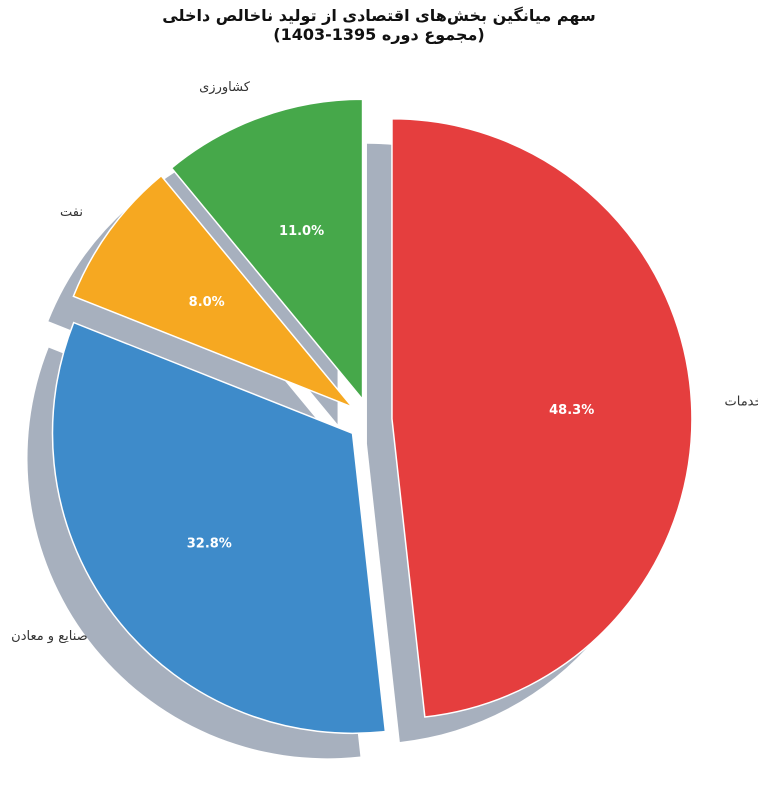 The width and height of the screenshot is (758, 804). What do you see at coordinates (209, 543) in the screenshot?
I see `slice-2-percent-label: 32.8%` at bounding box center [209, 543].